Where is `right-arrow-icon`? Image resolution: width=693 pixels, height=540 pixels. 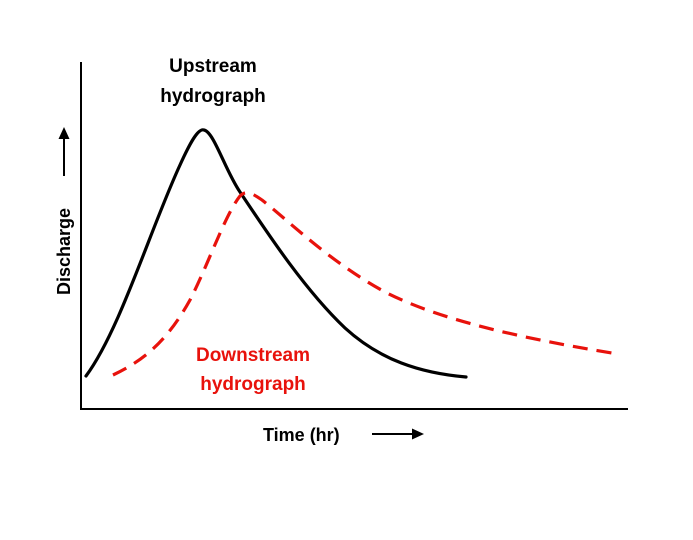
right-arrow-icon is located at coordinates (398, 434).